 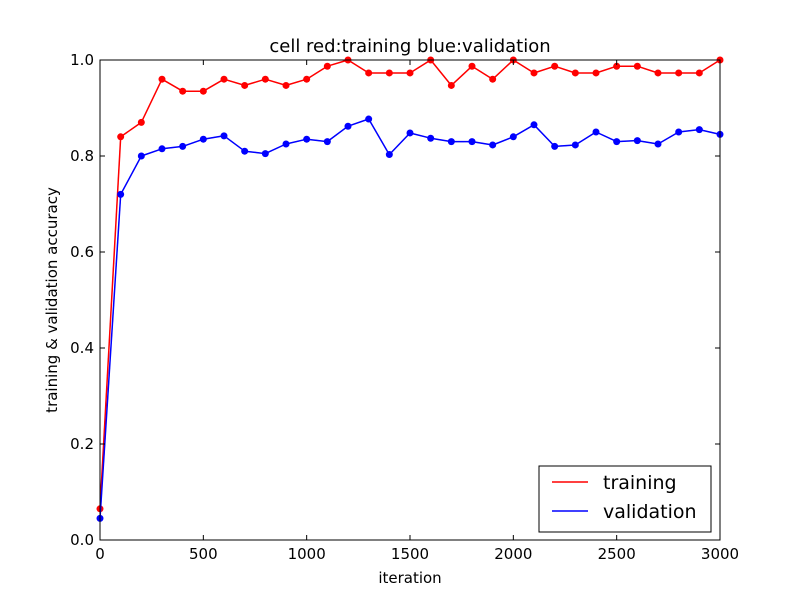 I want to click on x-tick-label: 1000, so click(x=307, y=554).